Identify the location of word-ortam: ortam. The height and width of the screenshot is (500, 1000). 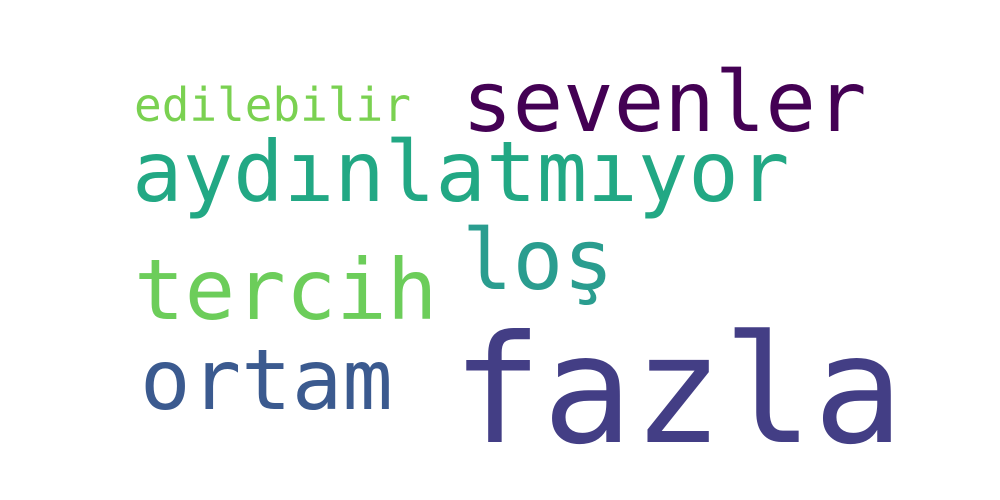
(266, 380).